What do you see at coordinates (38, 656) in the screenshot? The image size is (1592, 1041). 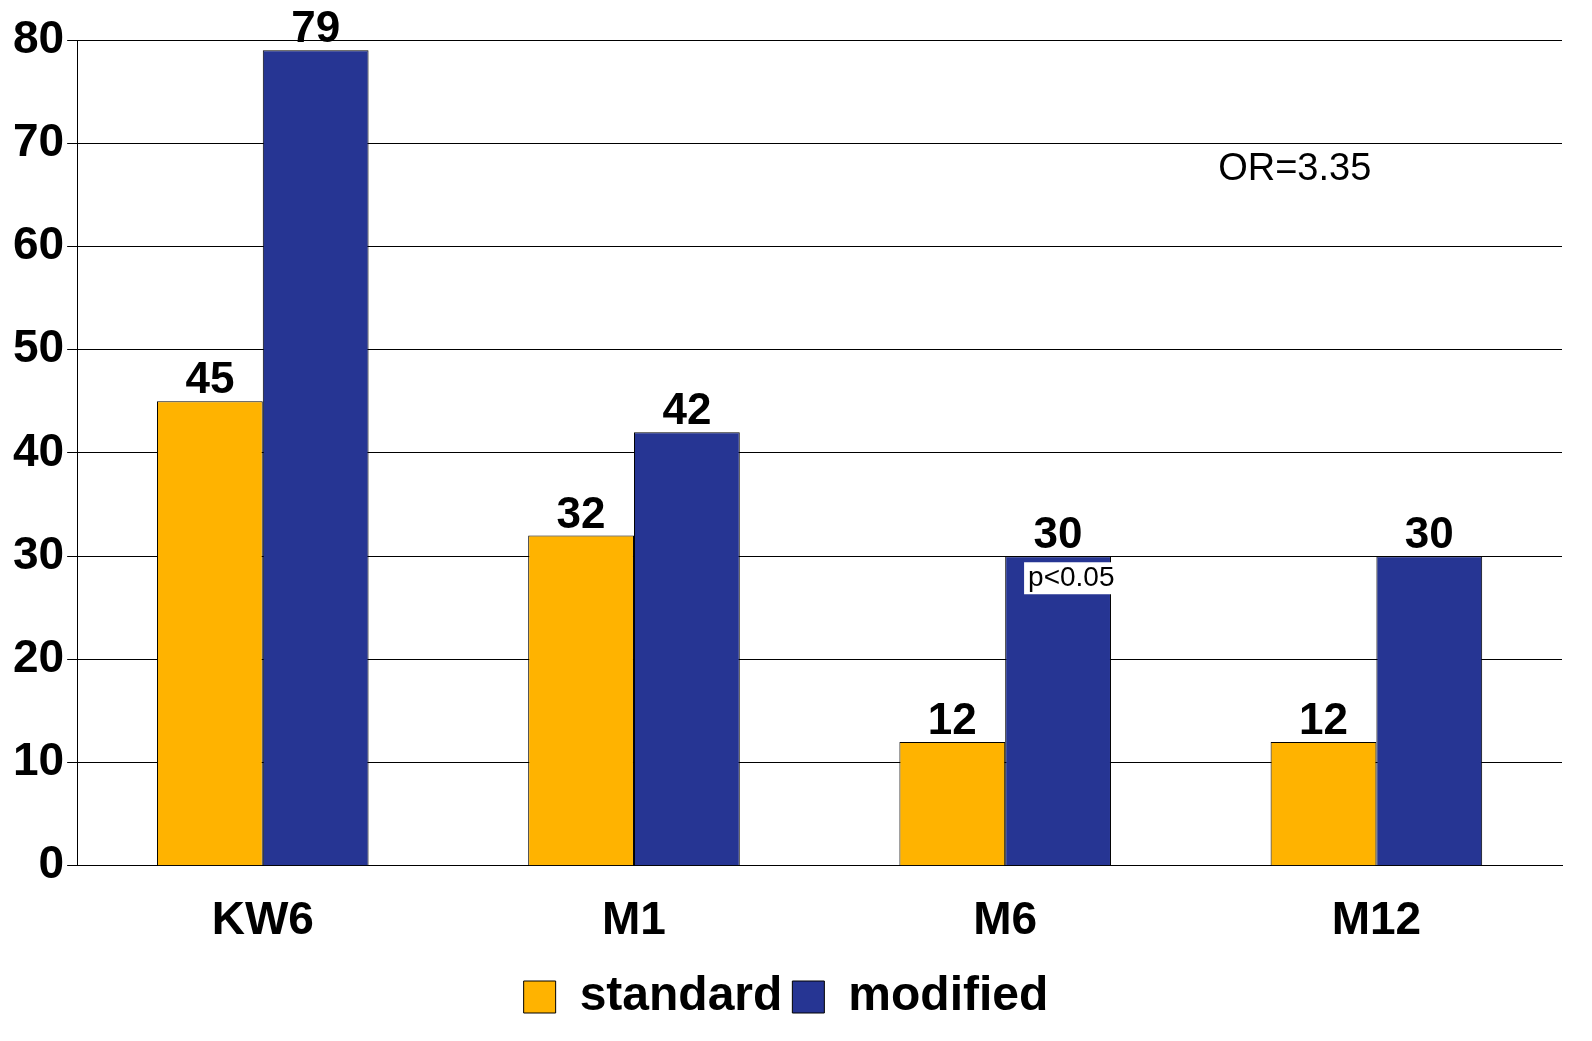 I see `y-tick-label: 20` at bounding box center [38, 656].